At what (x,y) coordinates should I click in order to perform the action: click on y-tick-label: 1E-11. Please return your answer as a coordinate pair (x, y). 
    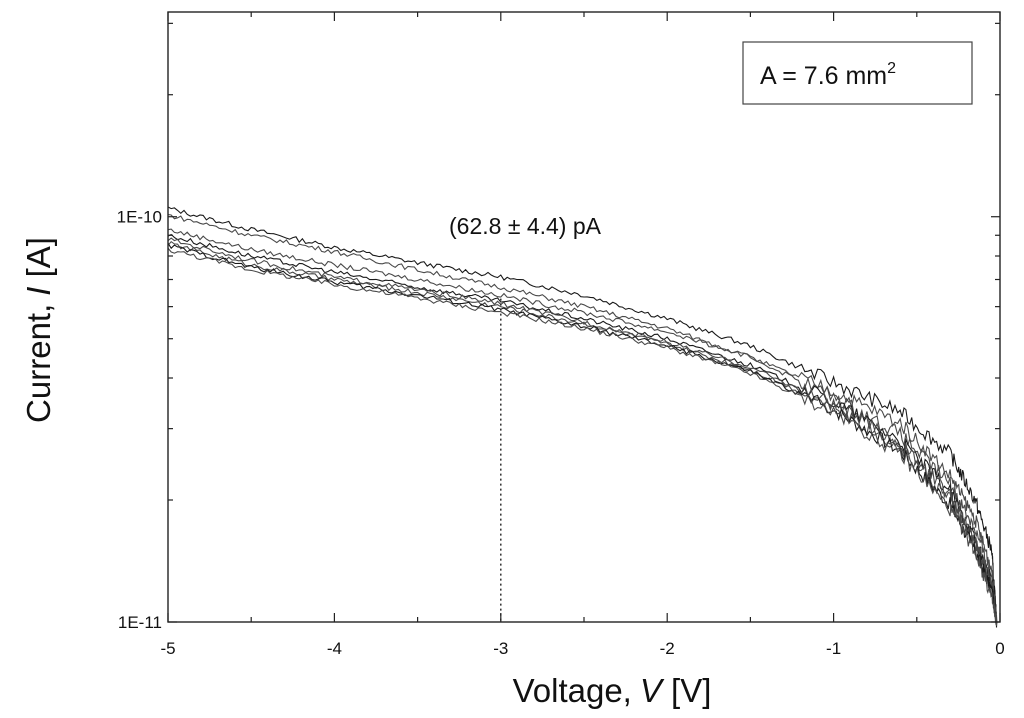
    Looking at the image, I should click on (140, 622).